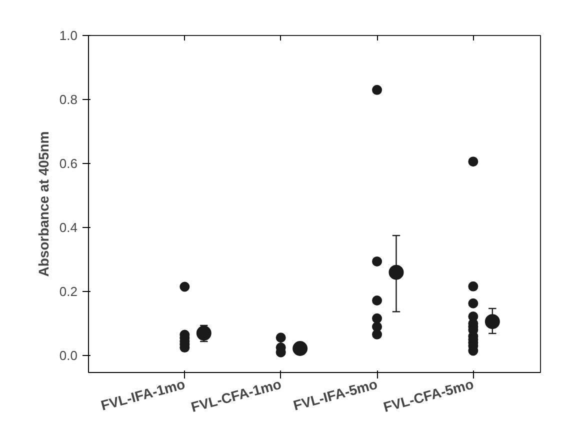 The height and width of the screenshot is (436, 574). Describe the element at coordinates (68, 356) in the screenshot. I see `y-tick-label: 0.0` at that location.